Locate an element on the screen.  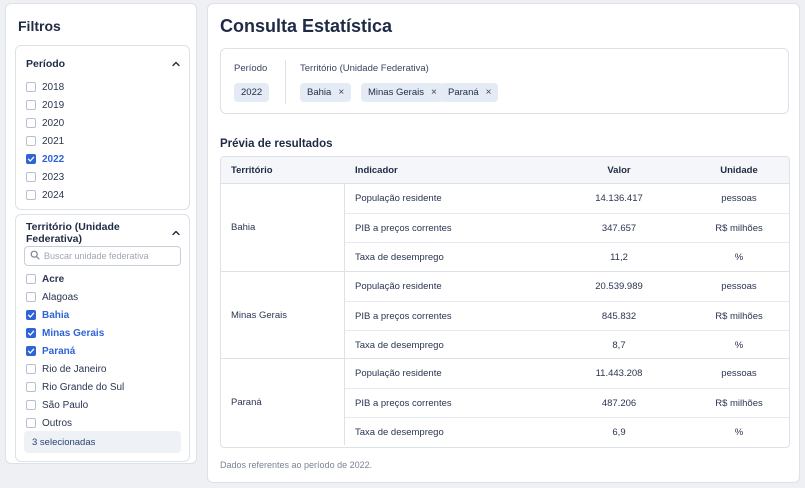
periodo-checkbox-list: 2018 2019 2020 2021 2022 2023 2024 is located at coordinates (103, 141).